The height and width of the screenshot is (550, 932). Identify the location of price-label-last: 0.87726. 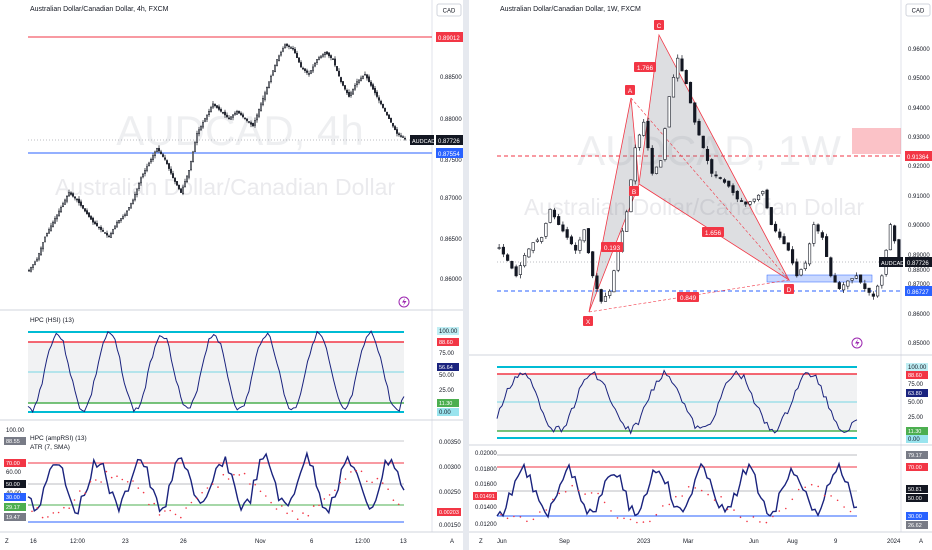
(449, 142).